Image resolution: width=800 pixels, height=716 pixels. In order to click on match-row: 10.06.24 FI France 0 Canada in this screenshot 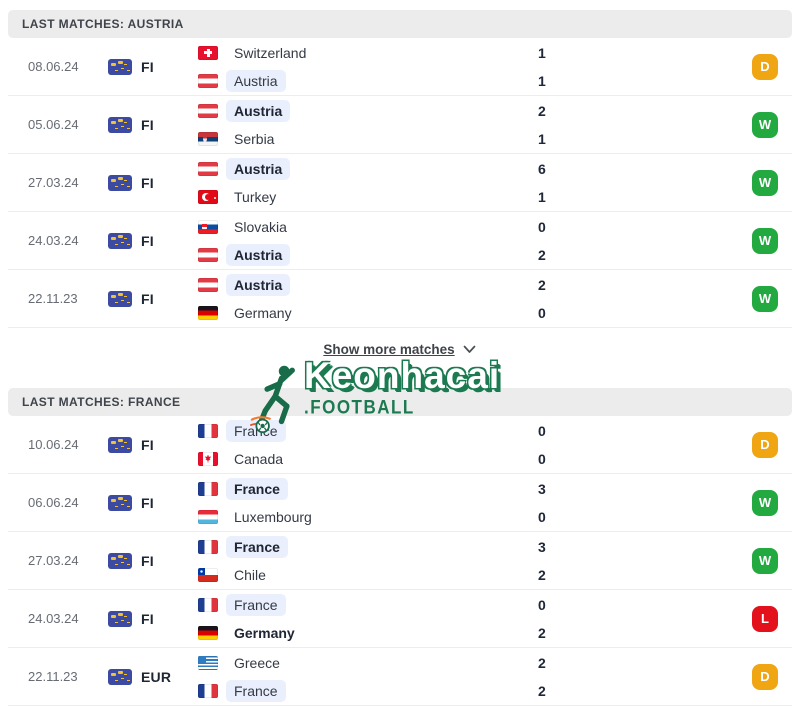, I will do `click(400, 445)`.